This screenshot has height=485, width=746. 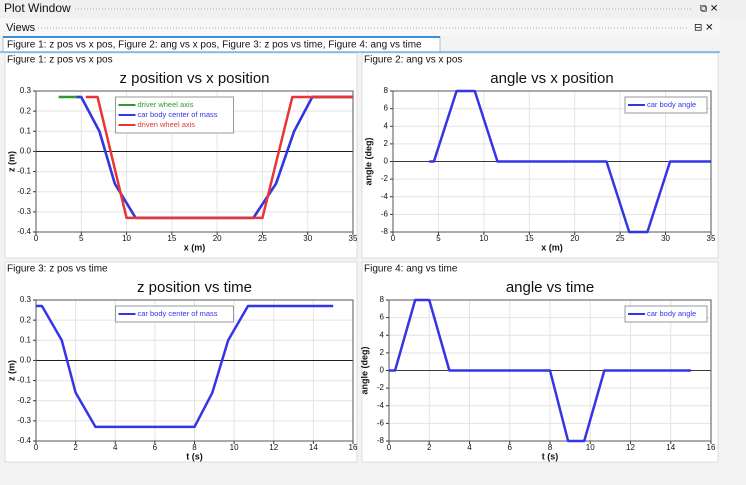 I want to click on x-tick-label: 35, so click(x=711, y=238).